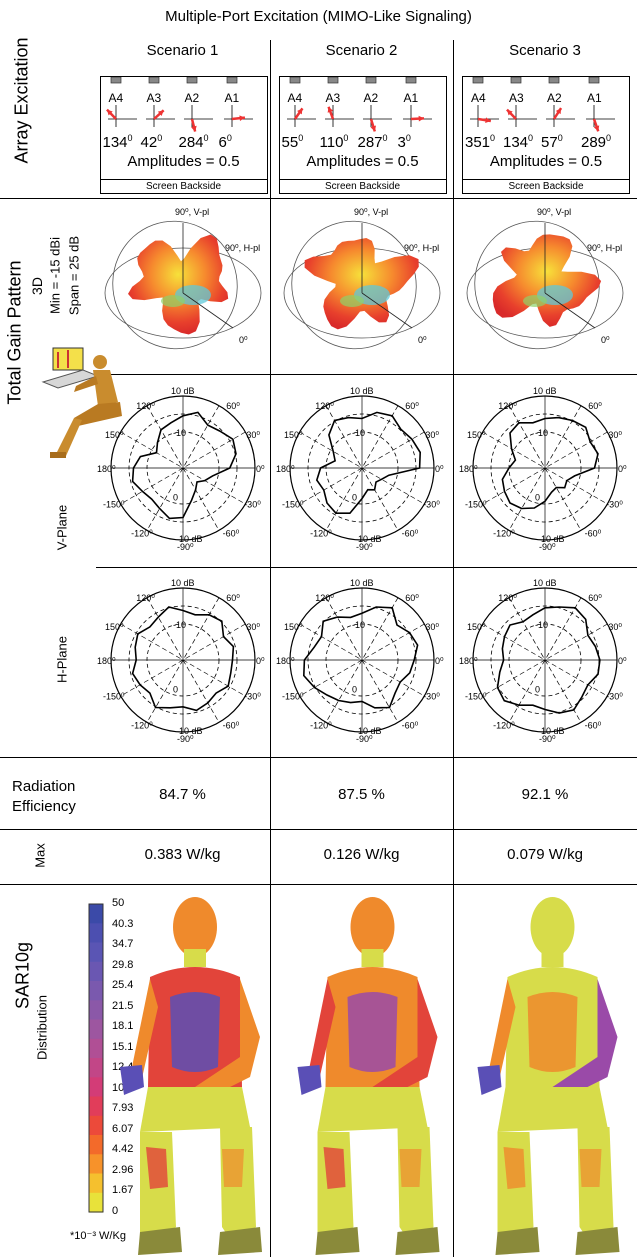  Describe the element at coordinates (114, 505) in the screenshot. I see `polar-label-am150: -150⁰` at that location.